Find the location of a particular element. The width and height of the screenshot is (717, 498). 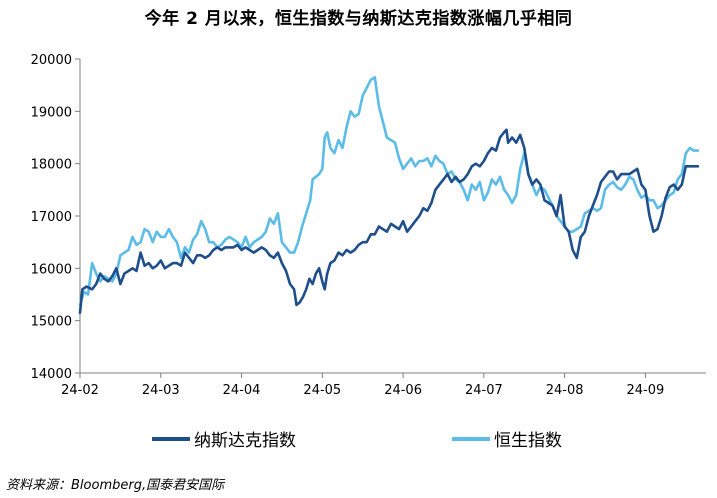

y-tick-label: 19000 is located at coordinates (51, 112).